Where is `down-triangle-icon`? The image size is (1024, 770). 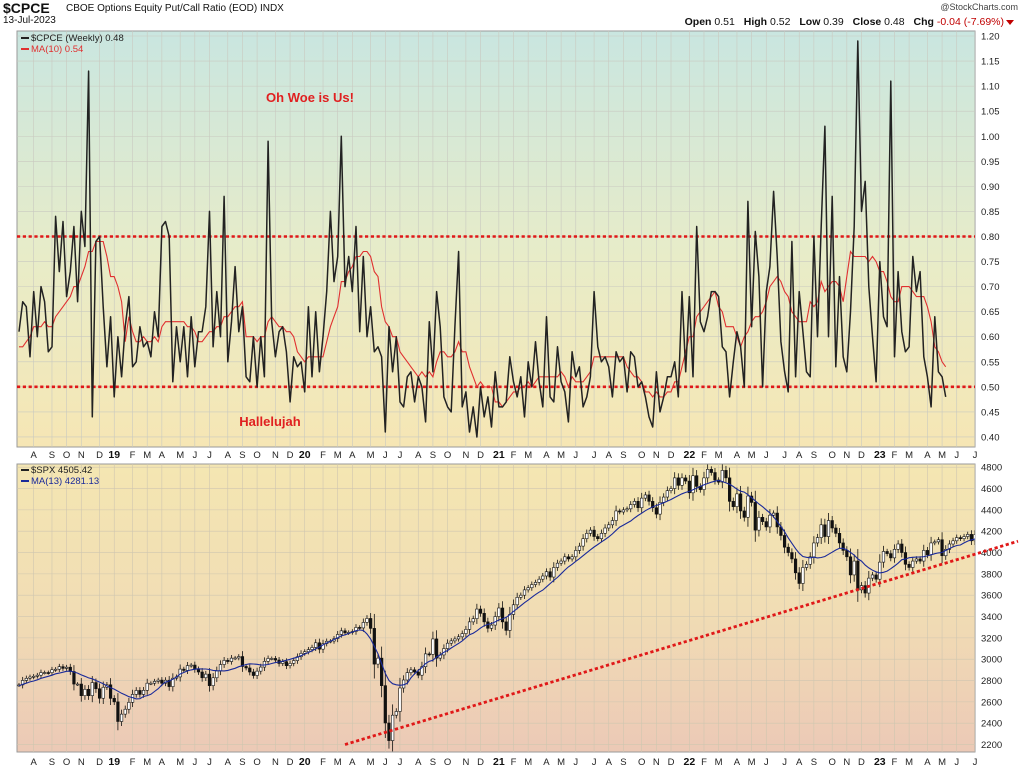
down-triangle-icon is located at coordinates (1010, 22).